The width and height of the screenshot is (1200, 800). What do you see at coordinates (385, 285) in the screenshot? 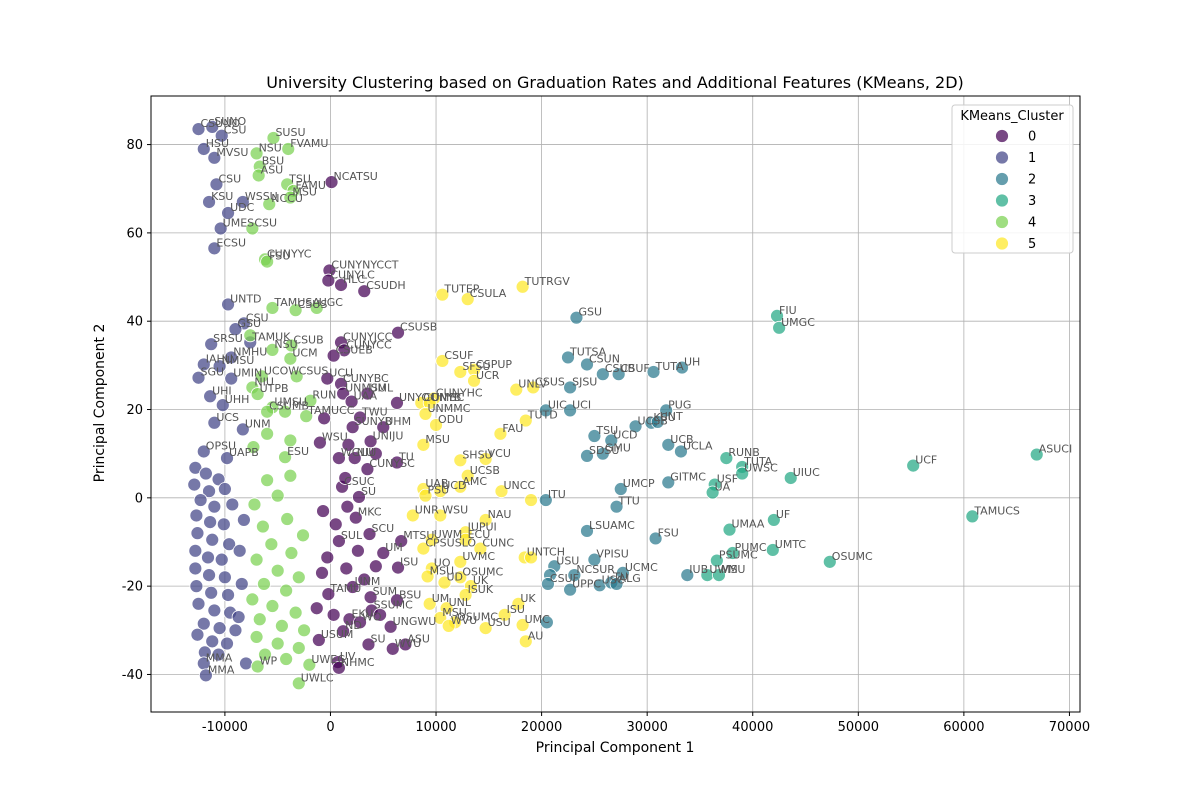
I see `point-label: CSUDH` at bounding box center [385, 285].